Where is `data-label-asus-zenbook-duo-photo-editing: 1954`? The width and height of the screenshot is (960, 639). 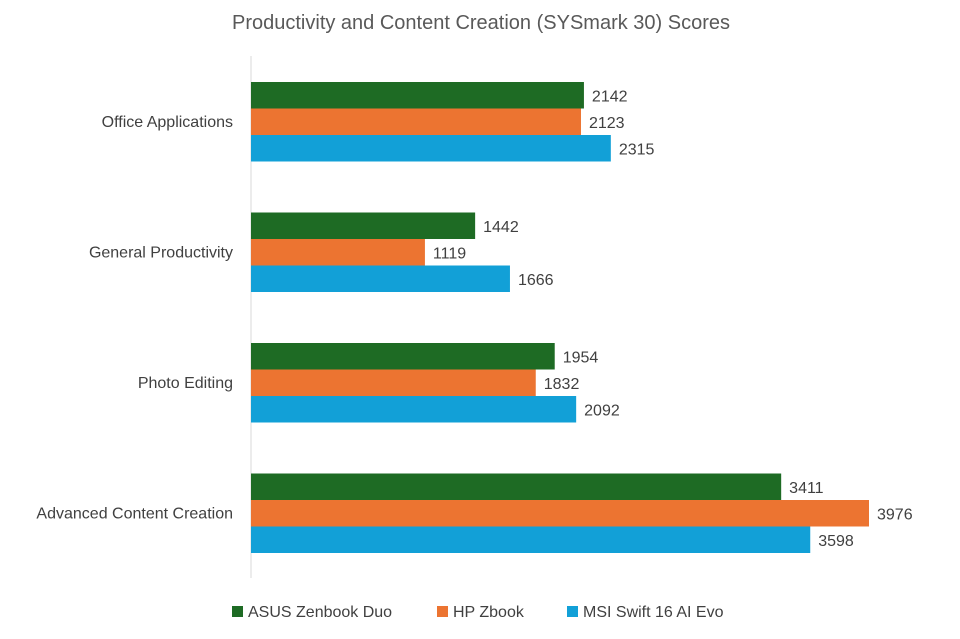 data-label-asus-zenbook-duo-photo-editing: 1954 is located at coordinates (581, 357).